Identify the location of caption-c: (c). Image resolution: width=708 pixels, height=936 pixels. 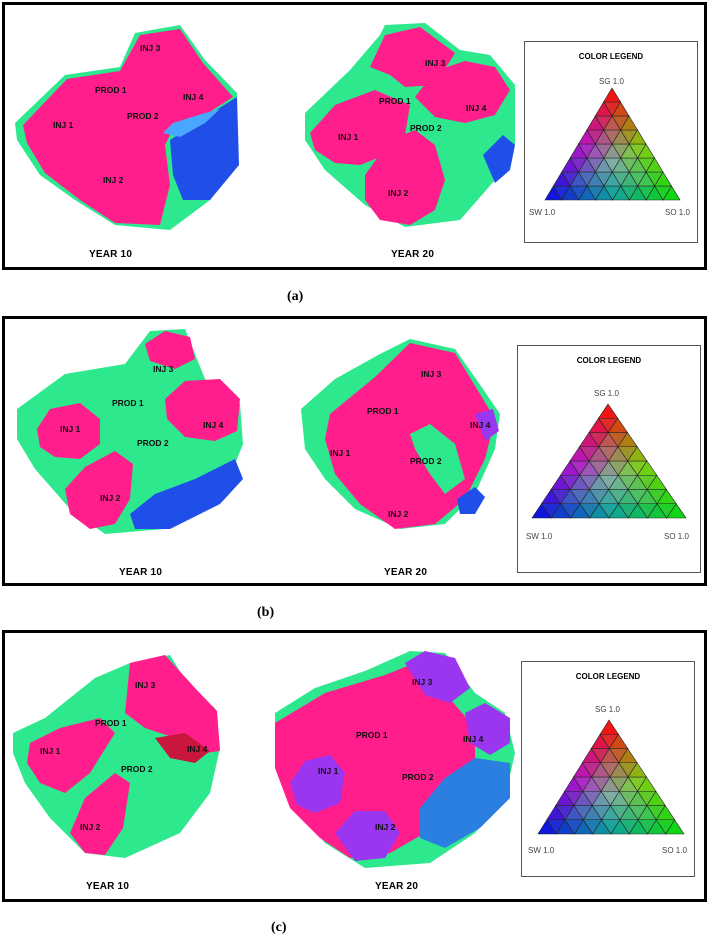
(279, 927).